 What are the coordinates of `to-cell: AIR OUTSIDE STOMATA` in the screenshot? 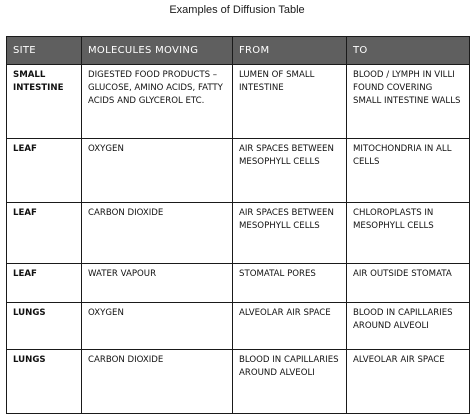 It's located at (408, 283).